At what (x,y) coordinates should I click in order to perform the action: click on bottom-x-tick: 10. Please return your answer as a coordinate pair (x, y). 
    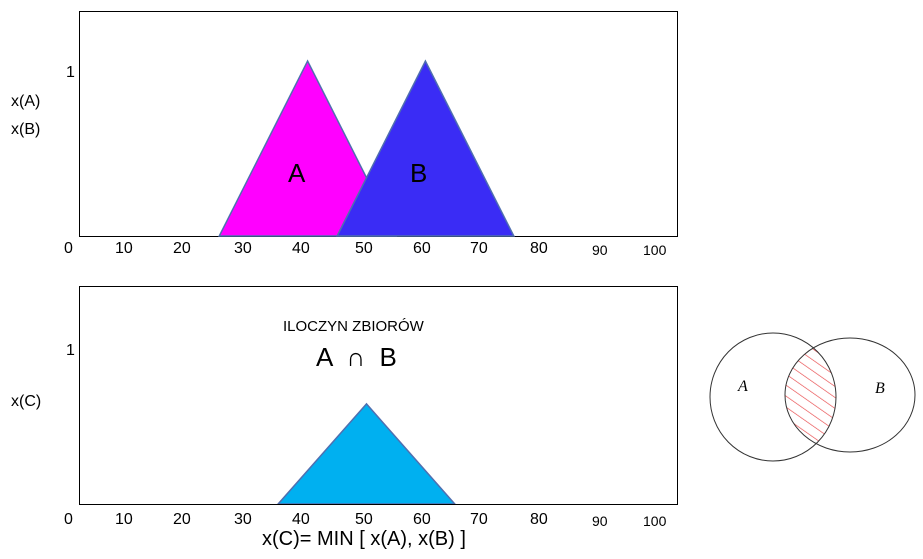
    Looking at the image, I should click on (124, 519).